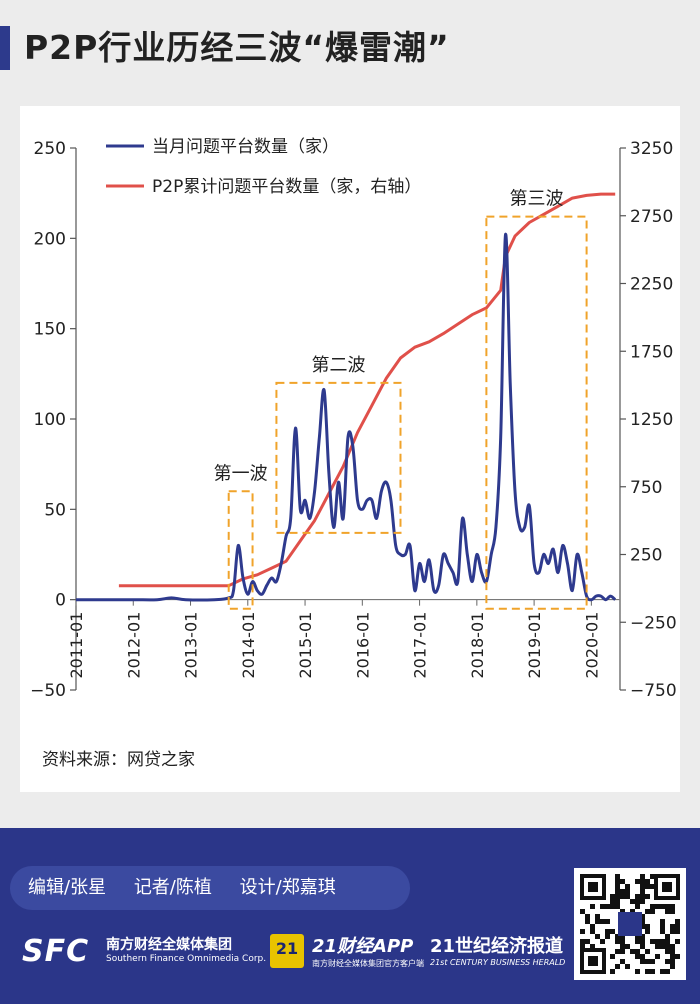 This screenshot has width=700, height=1004. I want to click on x-tick-label: 2014-01, so click(248, 645).